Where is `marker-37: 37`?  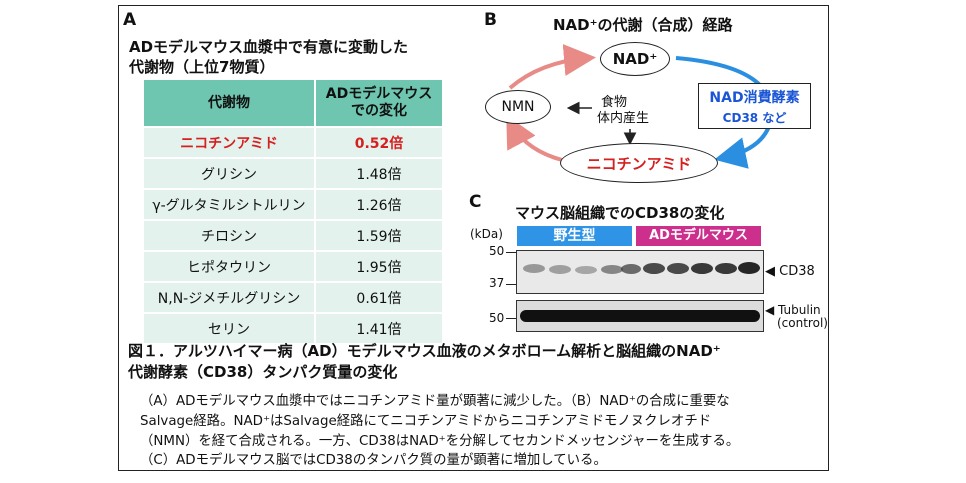
marker-37: 37 is located at coordinates (497, 283).